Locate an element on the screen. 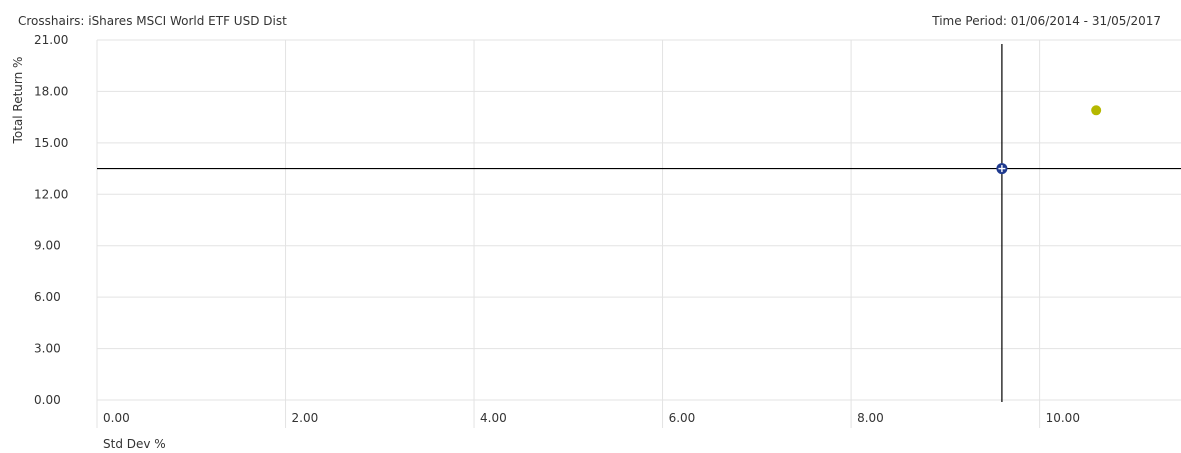  data-point is located at coordinates (1096, 110).